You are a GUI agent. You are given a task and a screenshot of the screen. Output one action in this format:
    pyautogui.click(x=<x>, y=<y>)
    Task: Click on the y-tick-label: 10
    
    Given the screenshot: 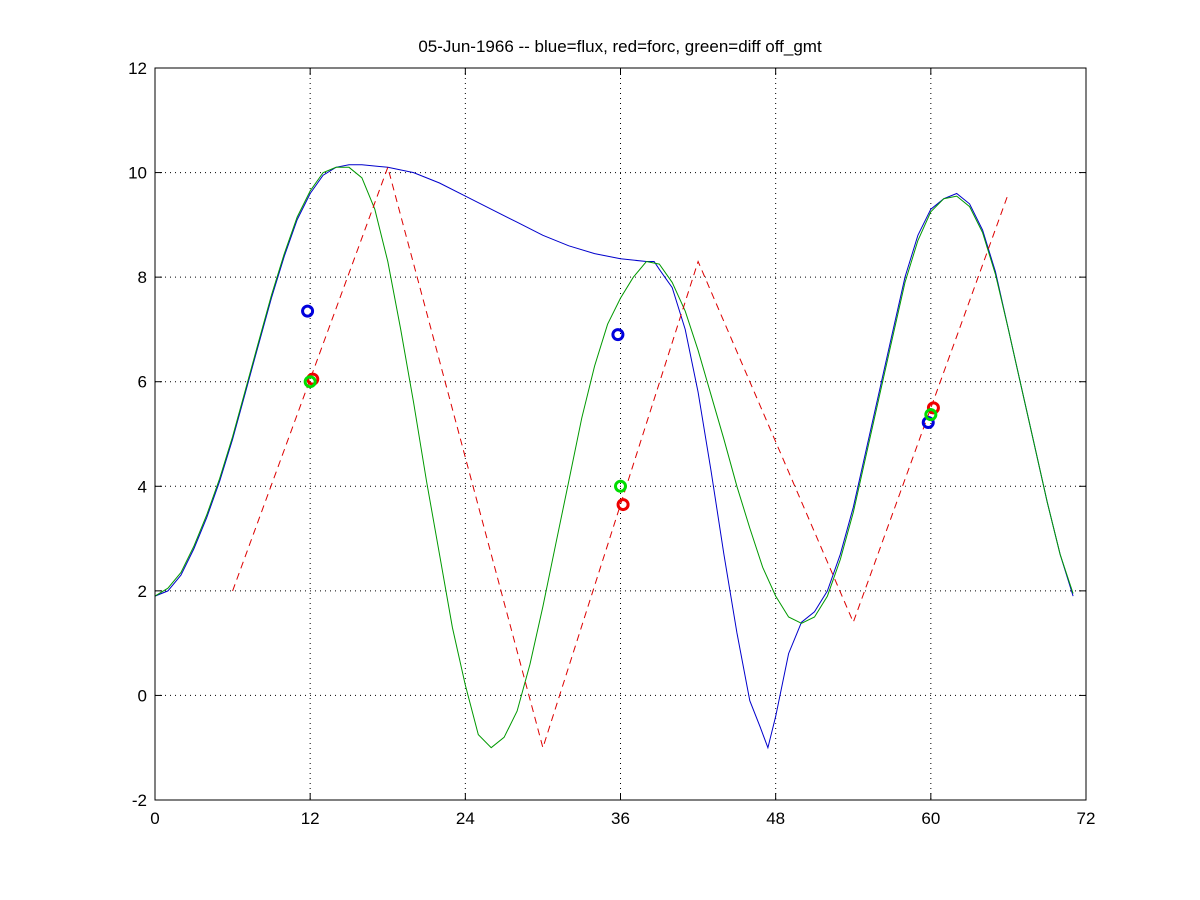 What is the action you would take?
    pyautogui.click(x=137, y=173)
    